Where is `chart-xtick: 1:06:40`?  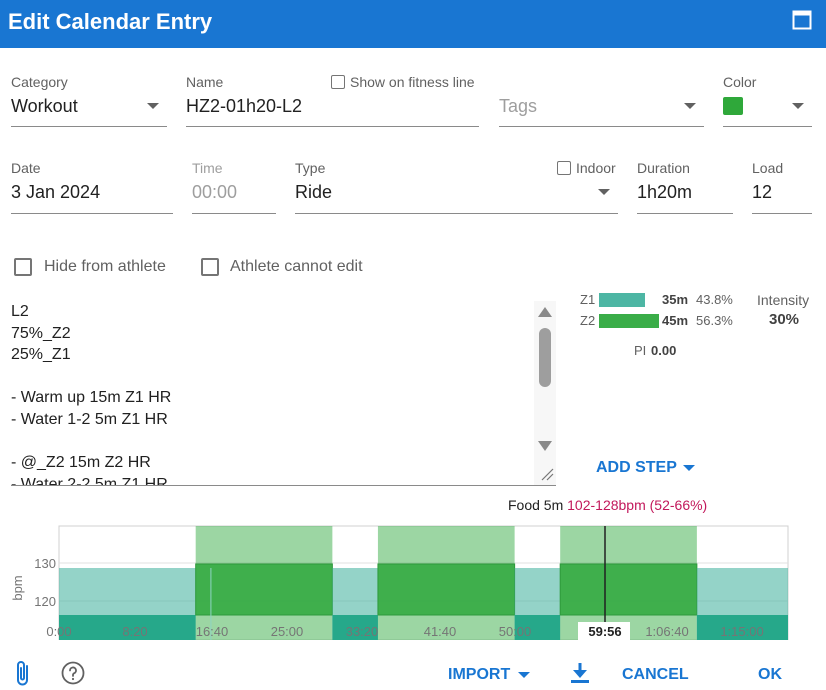
chart-xtick: 1:06:40 is located at coordinates (666, 631).